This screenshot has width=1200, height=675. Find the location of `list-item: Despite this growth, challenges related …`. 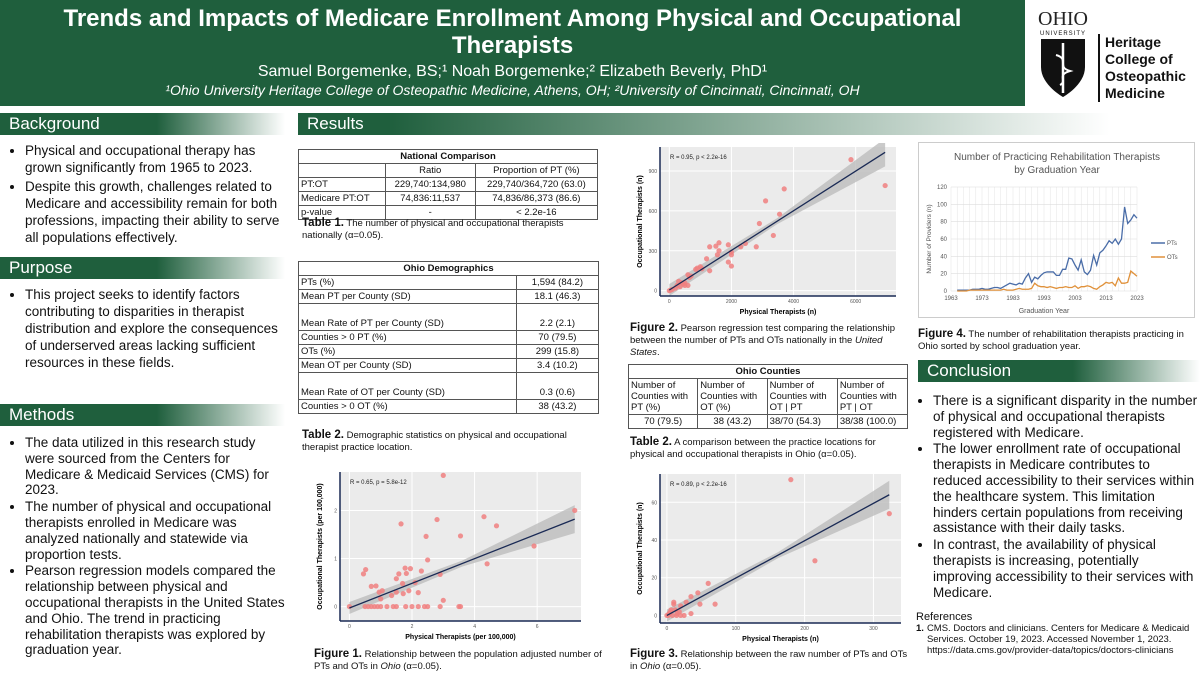

list-item: Despite this growth, challenges related … is located at coordinates (156, 212).